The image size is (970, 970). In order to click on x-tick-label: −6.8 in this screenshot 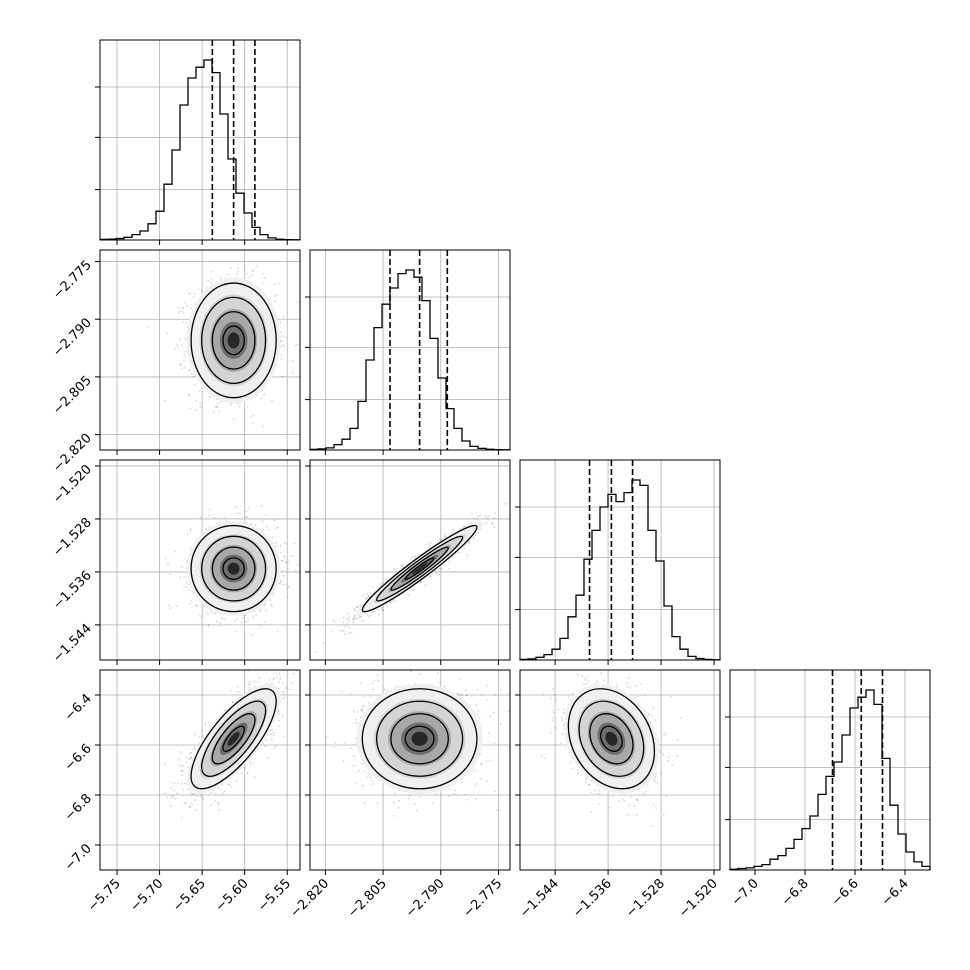, I will do `click(795, 892)`.